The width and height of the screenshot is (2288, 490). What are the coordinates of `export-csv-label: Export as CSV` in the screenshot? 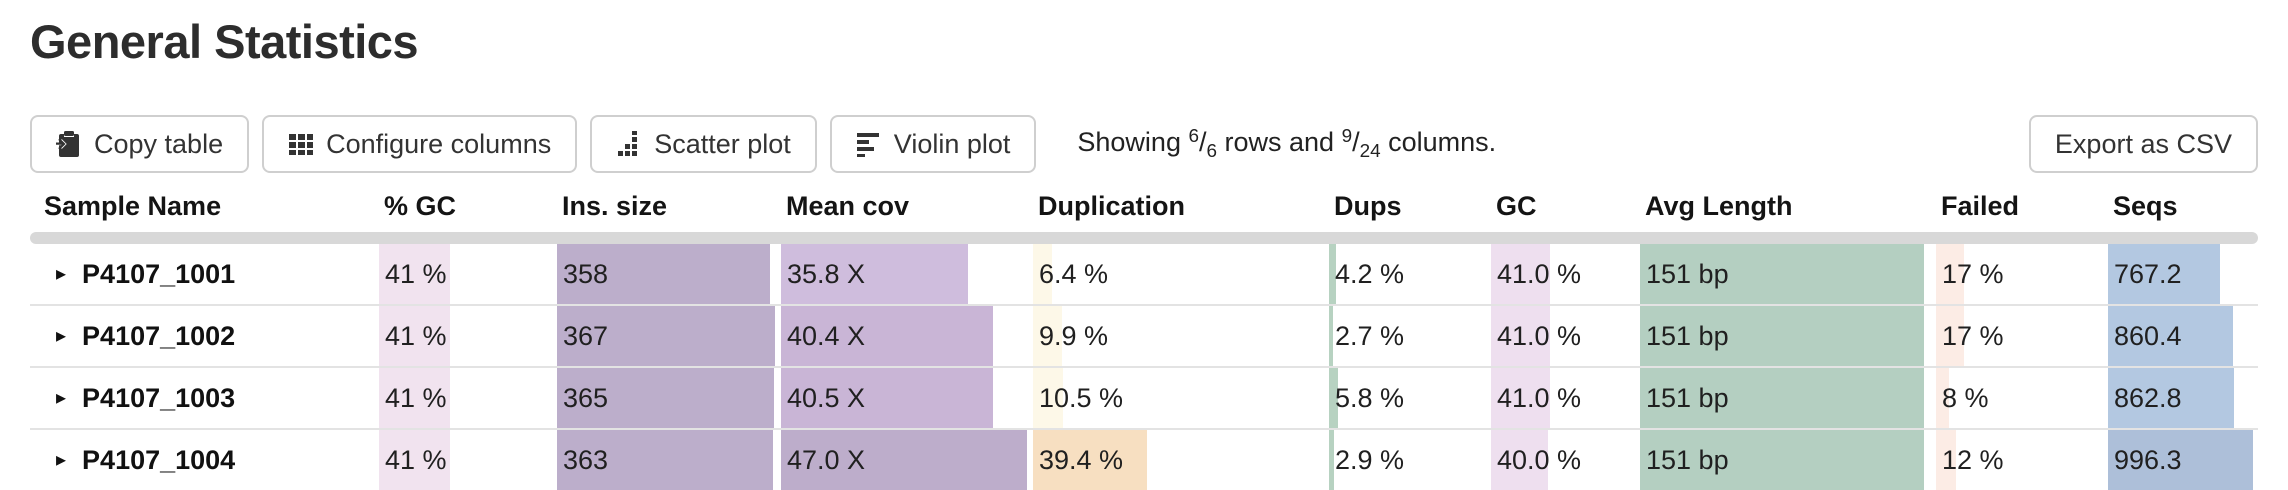 It's located at (2143, 143).